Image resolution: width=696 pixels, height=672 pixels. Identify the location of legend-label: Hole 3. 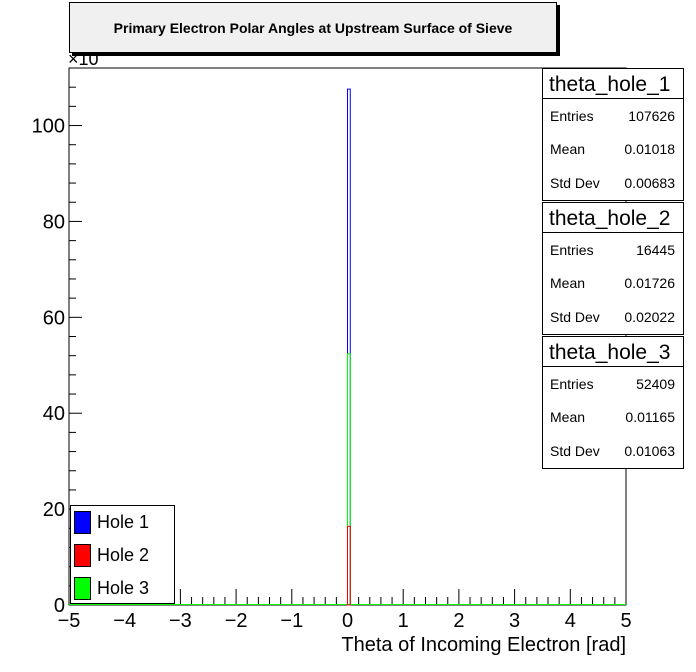
(123, 588).